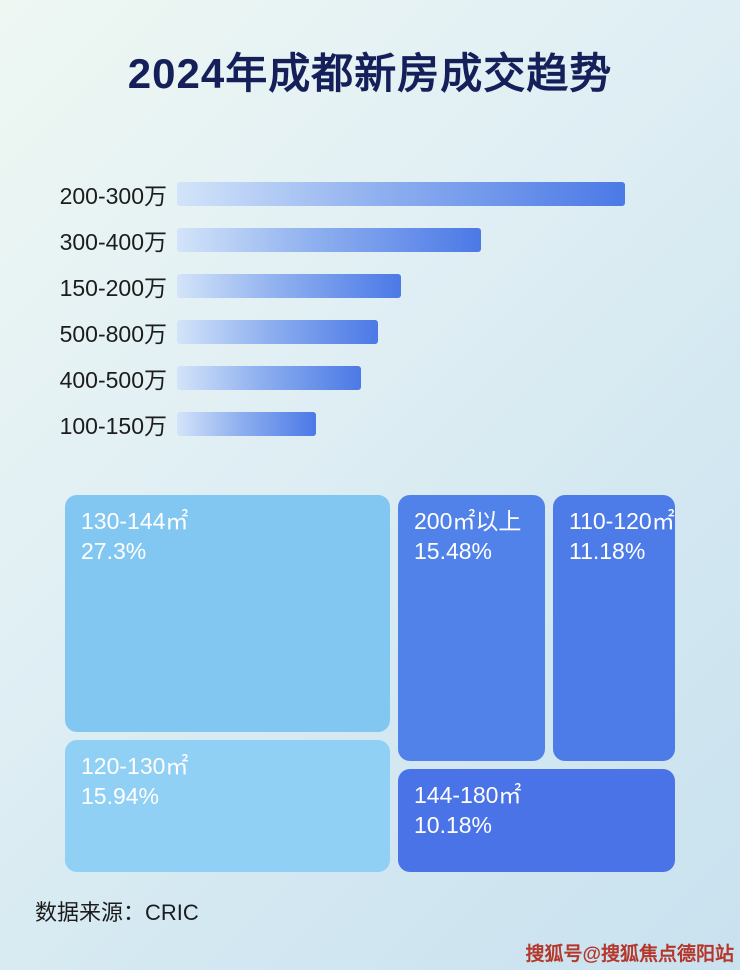 The image size is (740, 970). Describe the element at coordinates (135, 766) in the screenshot. I see `treemap-block-label: 120-130㎡` at that location.